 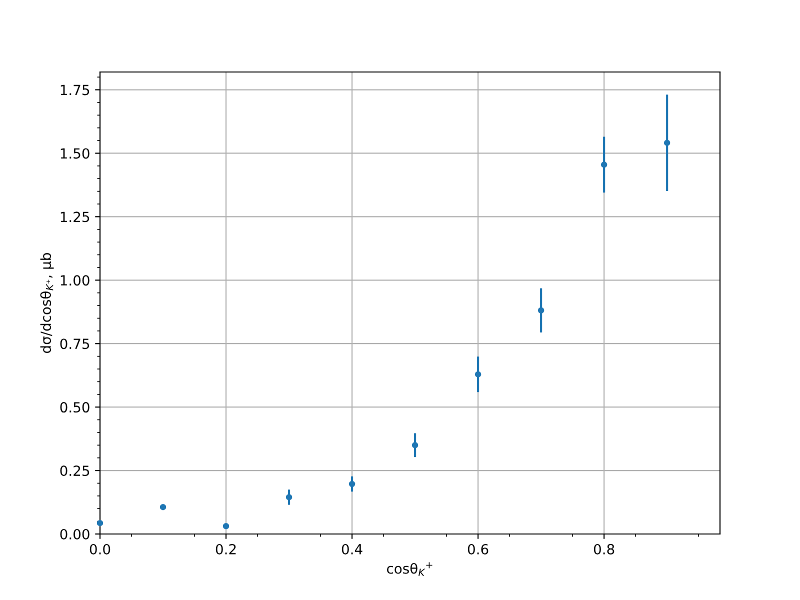 What do you see at coordinates (75, 90) in the screenshot?
I see `y-tick-label: 1.75` at bounding box center [75, 90].